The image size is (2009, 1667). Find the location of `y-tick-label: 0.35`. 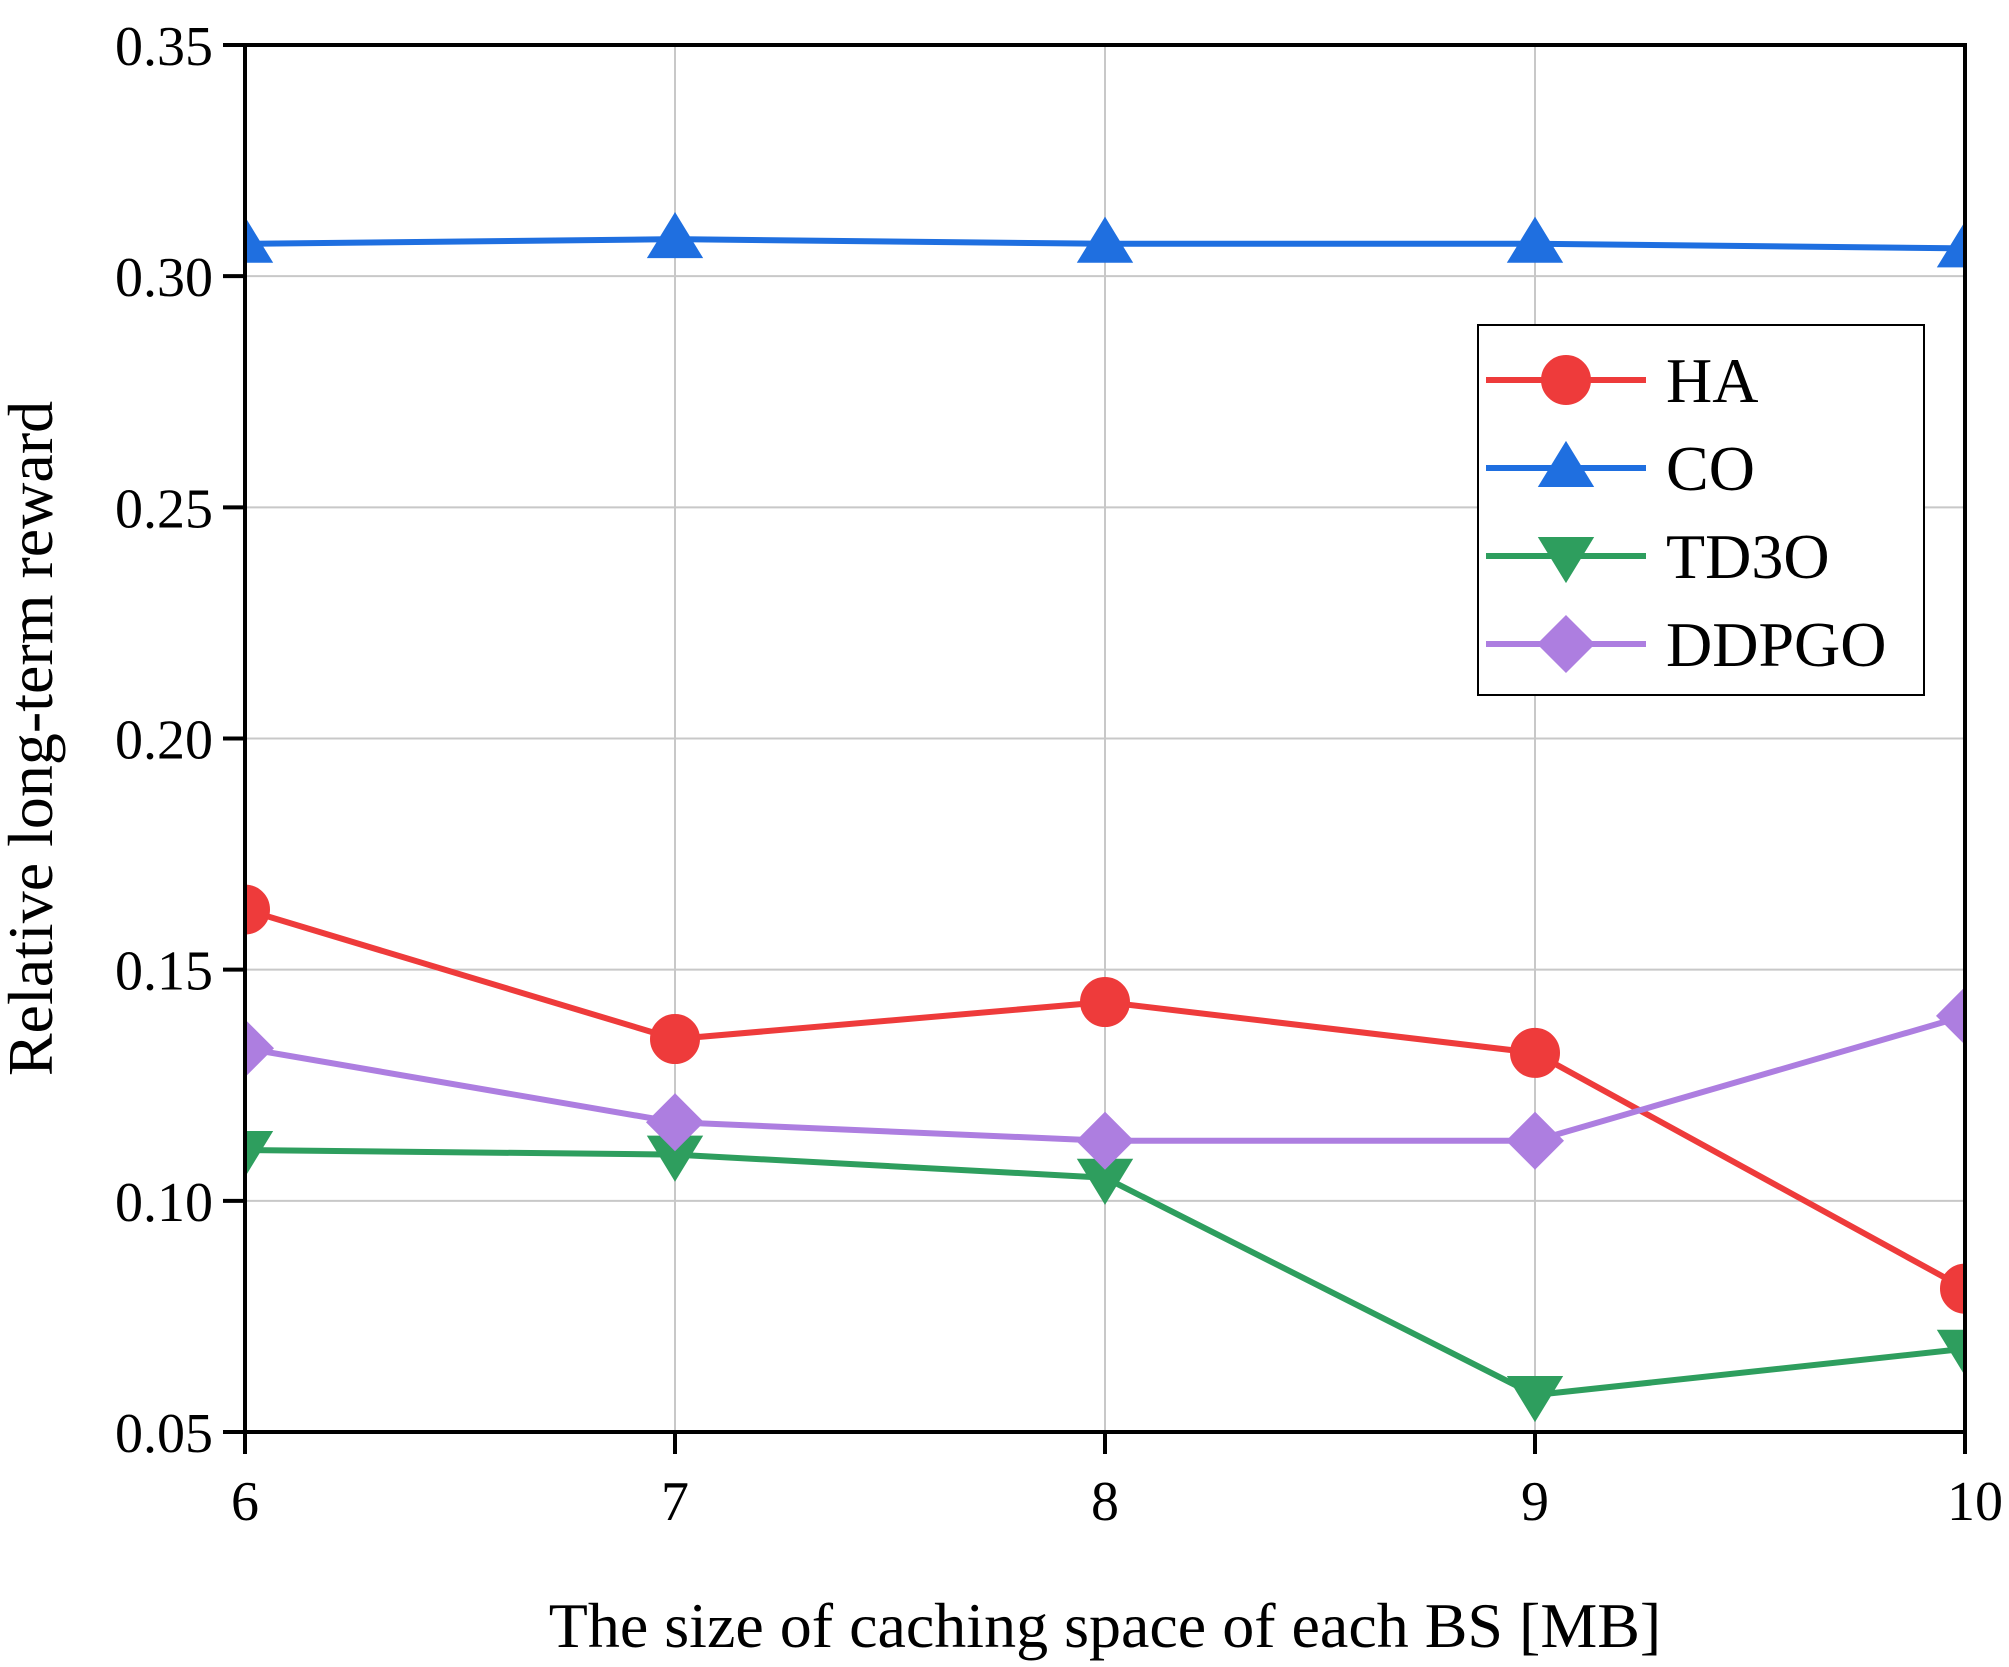

y-tick-label: 0.35 is located at coordinates (164, 47).